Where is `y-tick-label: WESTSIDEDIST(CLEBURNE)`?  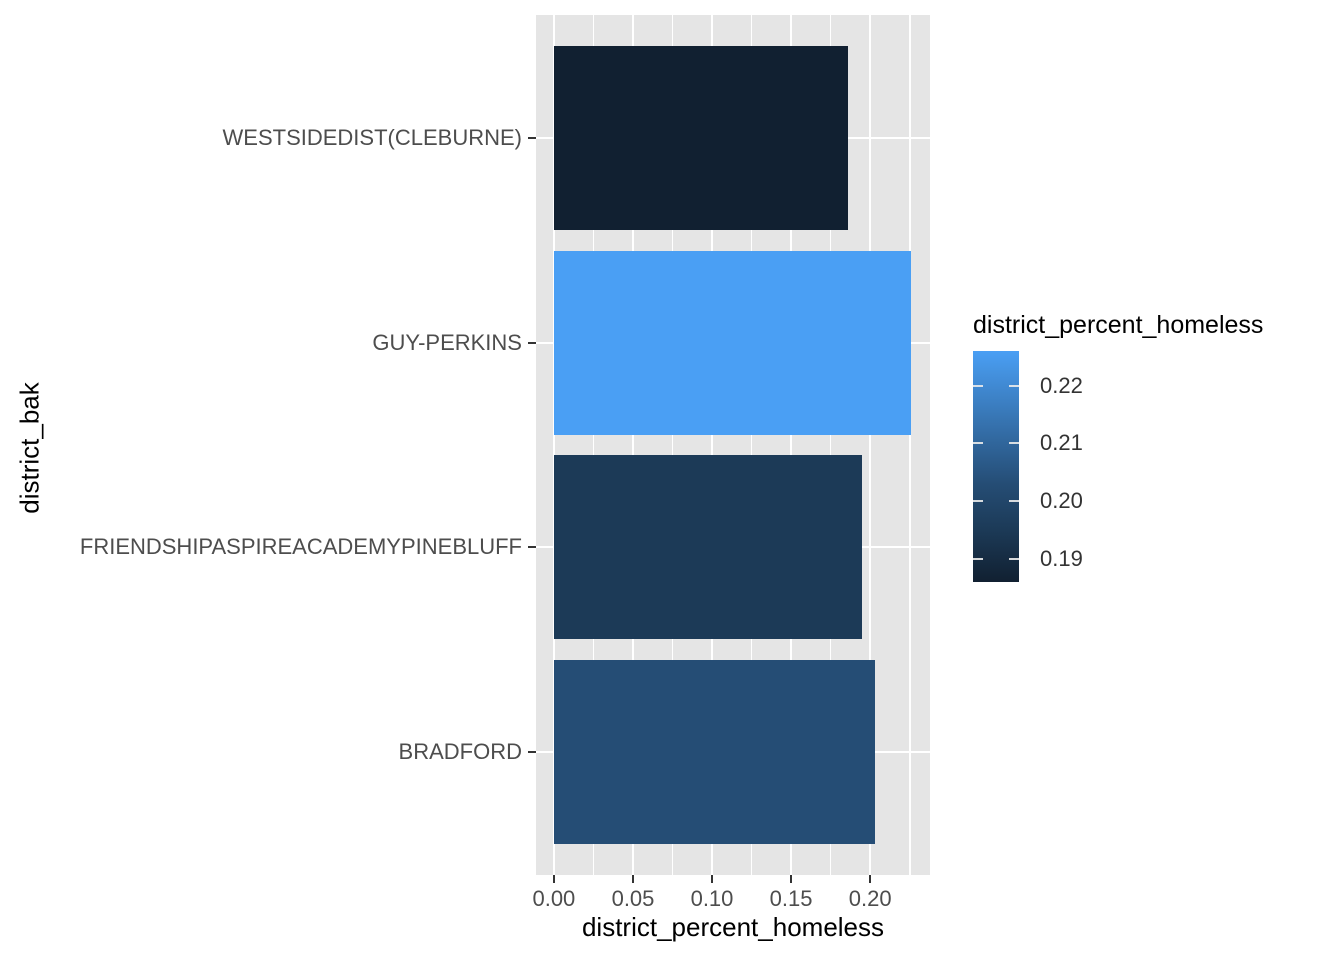 y-tick-label: WESTSIDEDIST(CLEBURNE) is located at coordinates (372, 137).